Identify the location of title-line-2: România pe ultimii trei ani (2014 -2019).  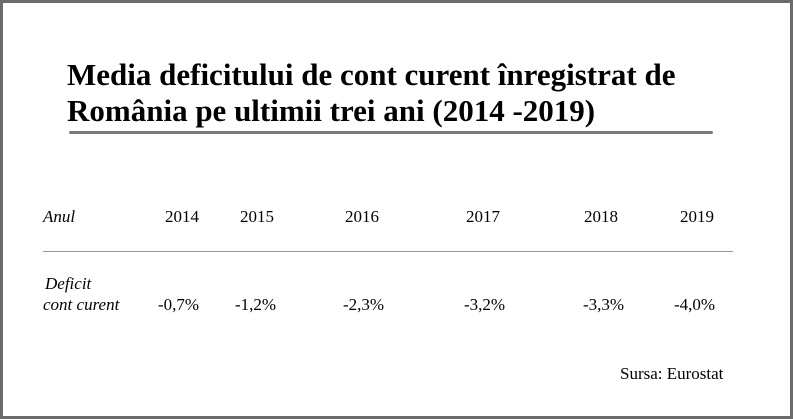
(331, 110).